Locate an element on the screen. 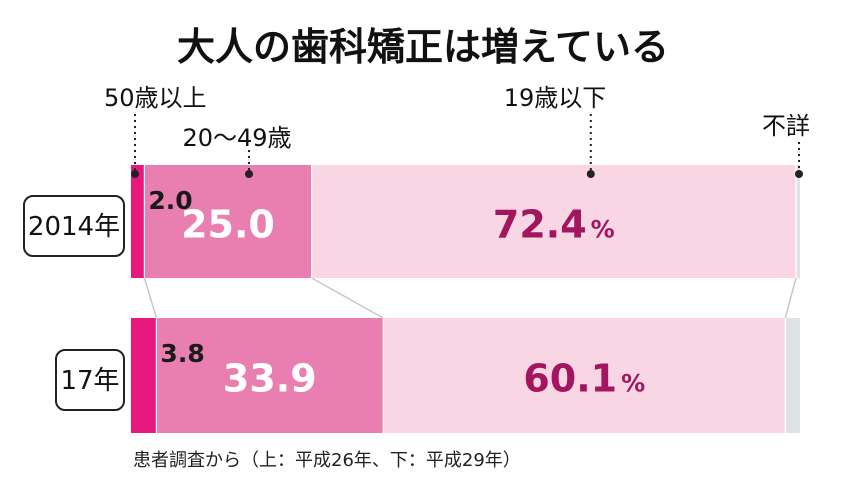 The width and height of the screenshot is (846, 496). series-label: 19歳以下 is located at coordinates (555, 98).